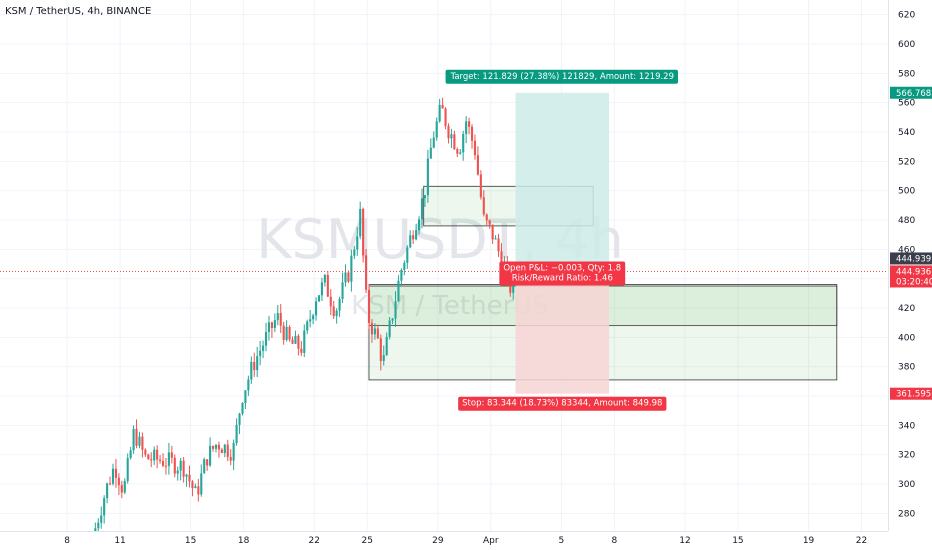 The height and width of the screenshot is (550, 932). What do you see at coordinates (913, 259) in the screenshot?
I see `entry-price-badge-text: 444.939` at bounding box center [913, 259].